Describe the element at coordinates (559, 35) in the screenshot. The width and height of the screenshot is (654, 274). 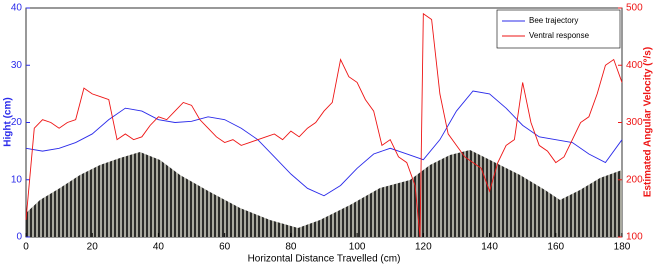
I see `legend-label: Ventral response` at that location.